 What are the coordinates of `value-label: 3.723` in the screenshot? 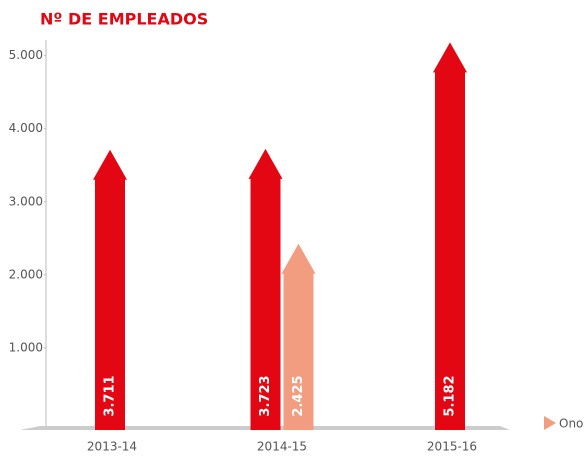 It's located at (265, 395).